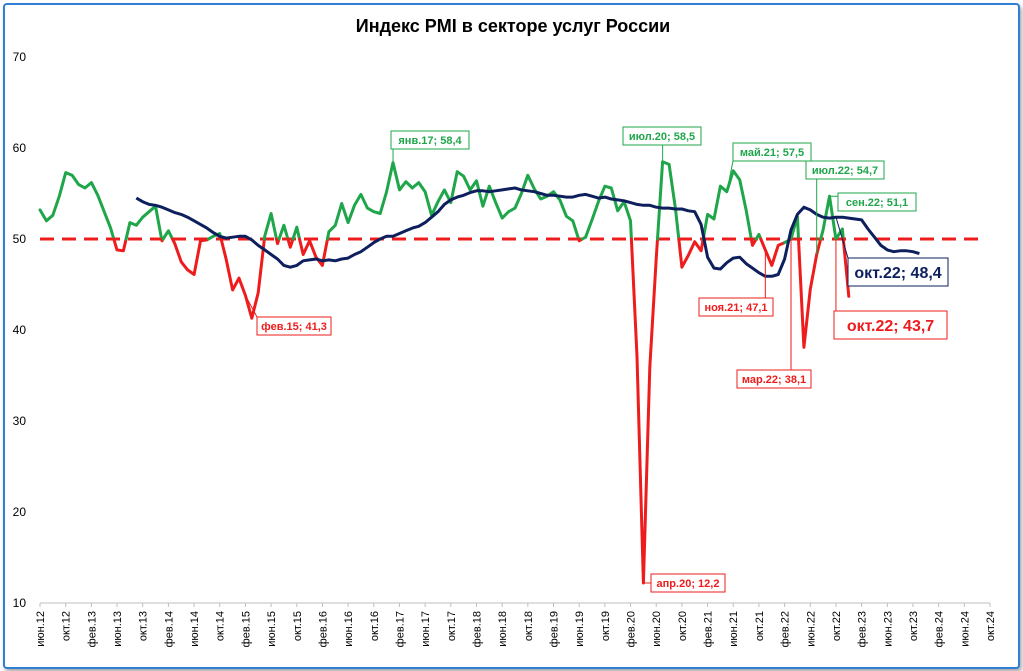 The image size is (1023, 671). Describe the element at coordinates (786, 629) in the screenshot. I see `x-tick-label: фев.22` at that location.